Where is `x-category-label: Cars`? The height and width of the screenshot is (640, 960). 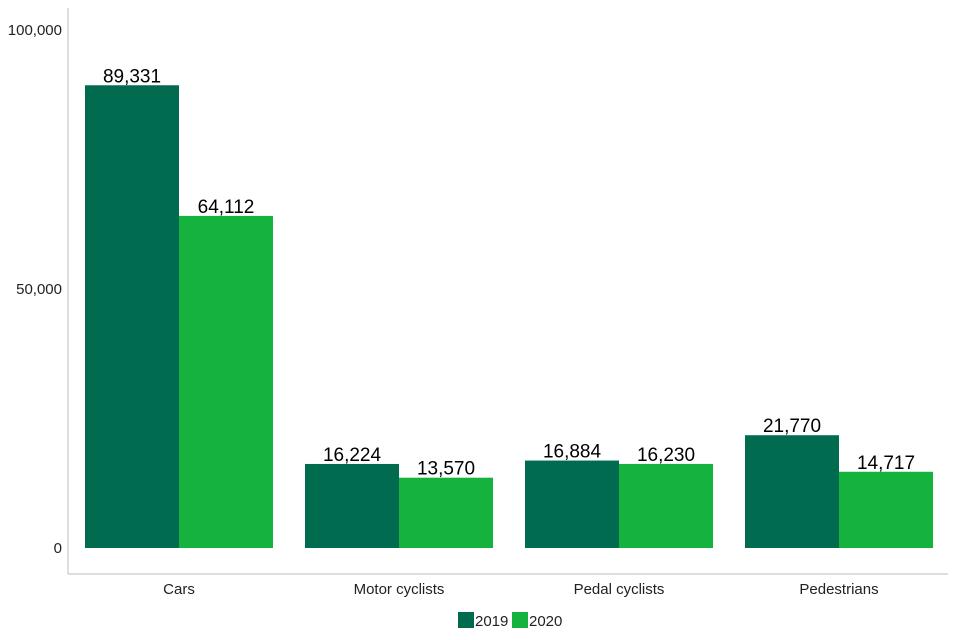
x-category-label: Cars is located at coordinates (179, 589).